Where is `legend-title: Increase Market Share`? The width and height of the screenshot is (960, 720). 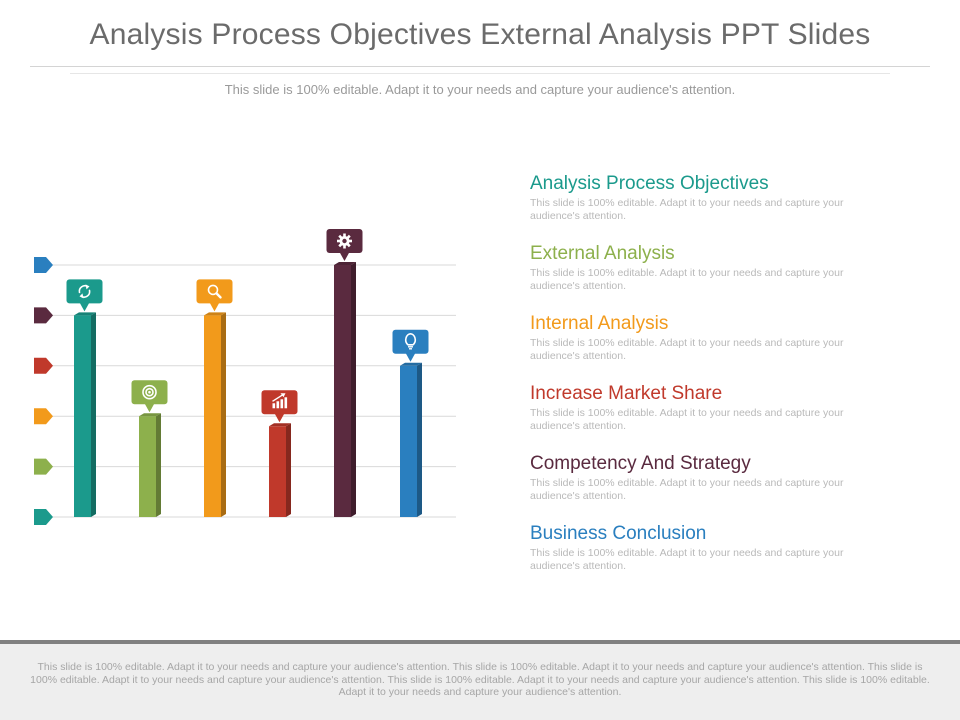
legend-title: Increase Market Share is located at coordinates (626, 393).